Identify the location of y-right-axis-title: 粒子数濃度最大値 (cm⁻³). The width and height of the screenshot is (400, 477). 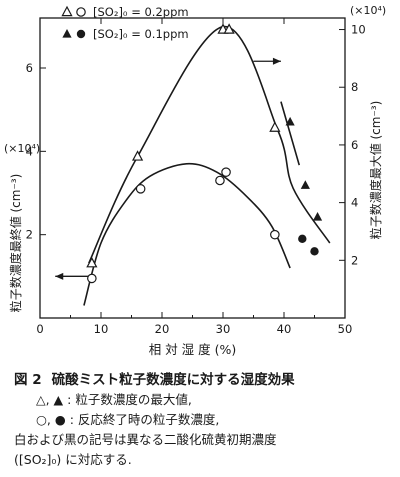
(375, 170).